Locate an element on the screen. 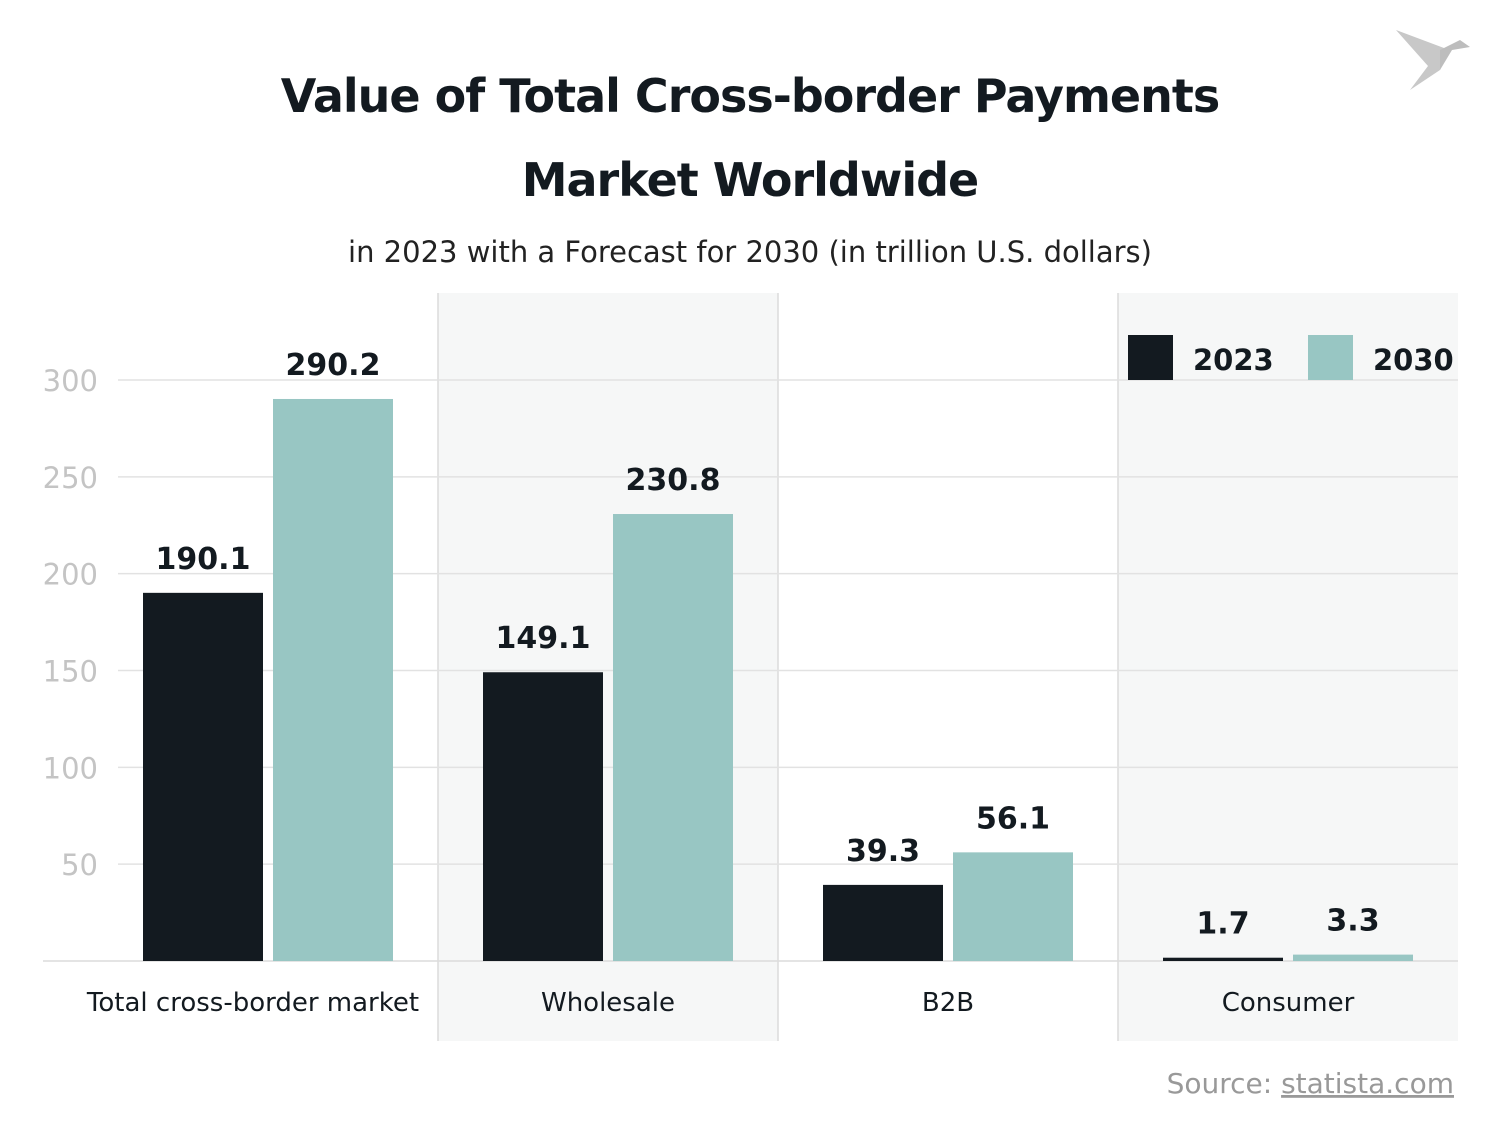 The width and height of the screenshot is (1500, 1140). bird-logo-icon is located at coordinates (1433, 60).